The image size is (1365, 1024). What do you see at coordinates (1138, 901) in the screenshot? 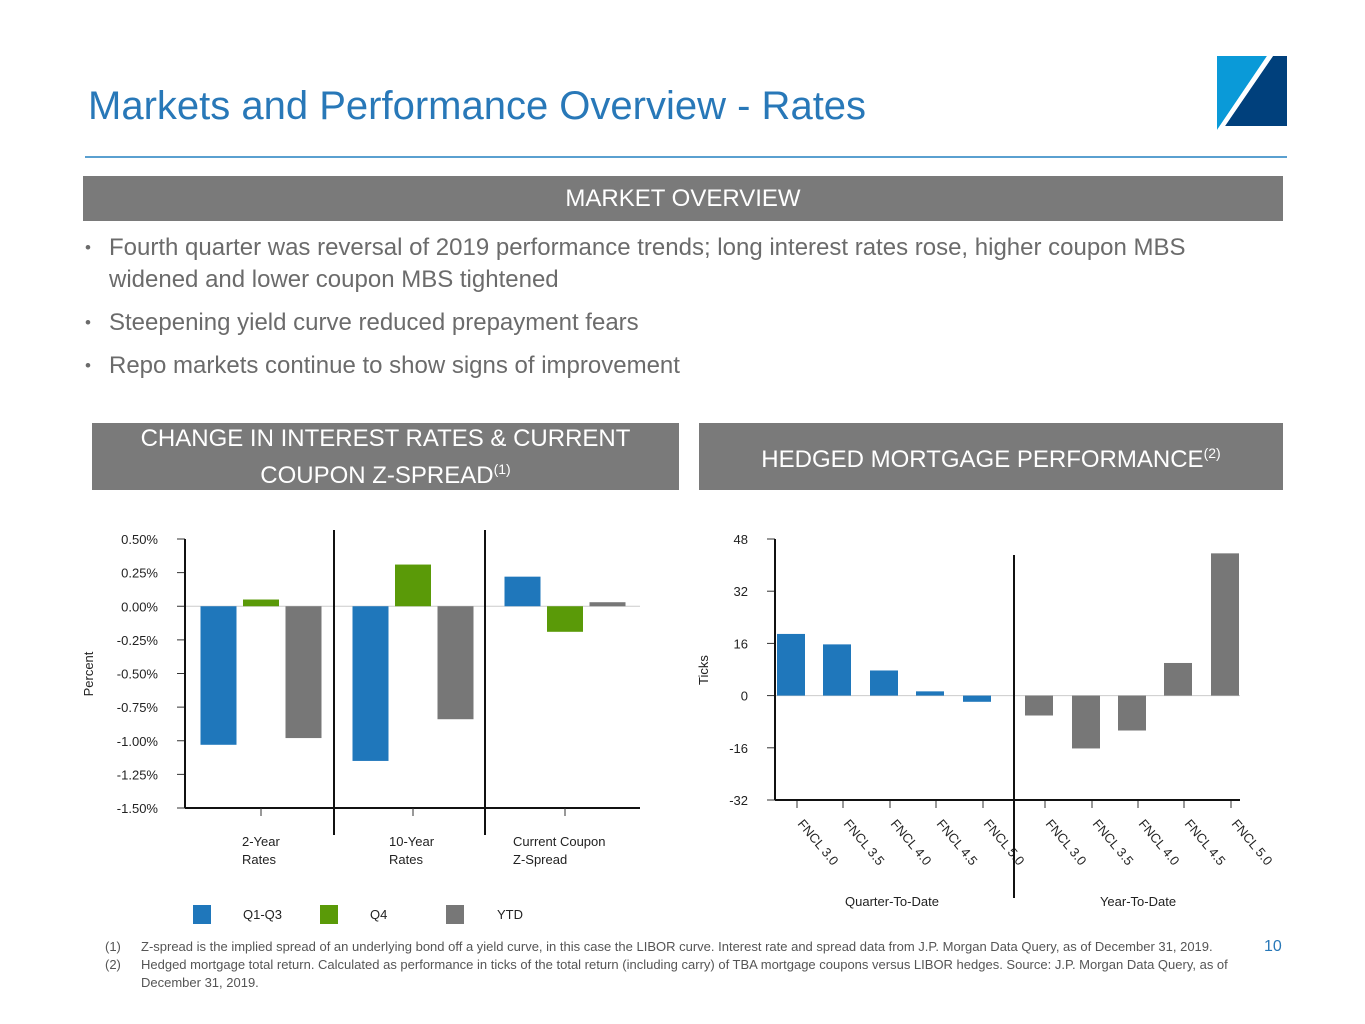
I see `group-label: Year-To-Date` at bounding box center [1138, 901].